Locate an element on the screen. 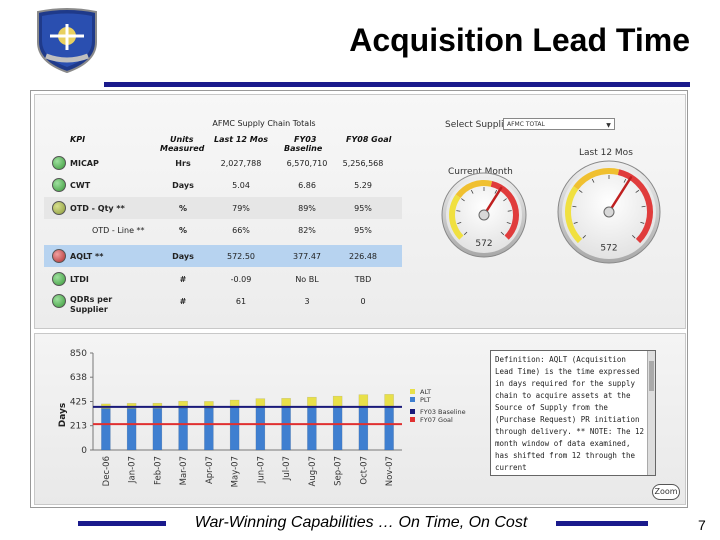  slide-title: Acquisition Lead Time is located at coordinates (519, 40).